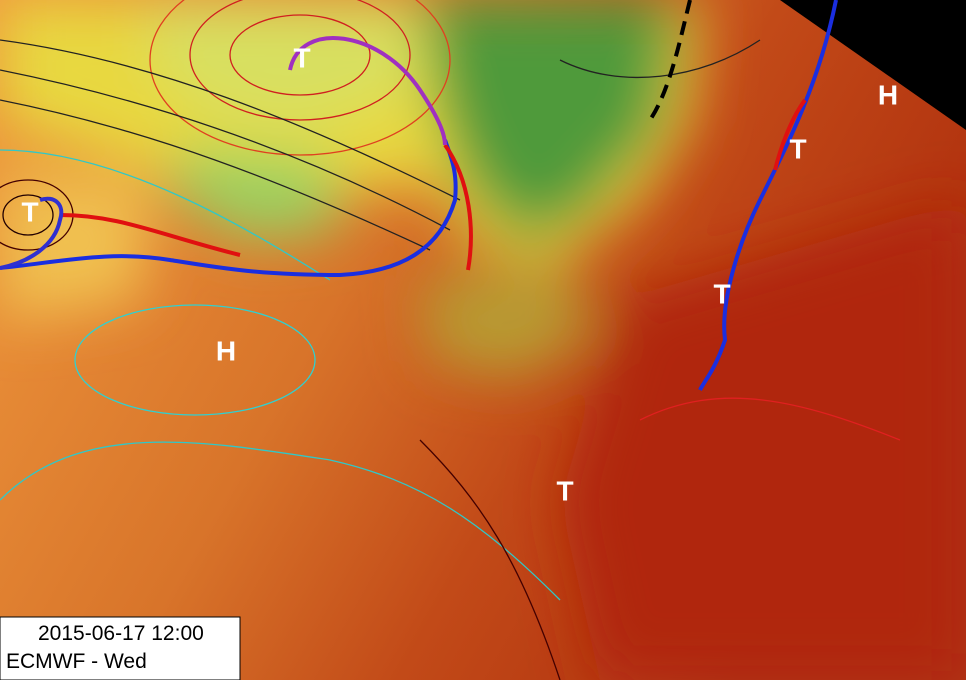  What do you see at coordinates (120, 648) in the screenshot?
I see `info-box` at bounding box center [120, 648].